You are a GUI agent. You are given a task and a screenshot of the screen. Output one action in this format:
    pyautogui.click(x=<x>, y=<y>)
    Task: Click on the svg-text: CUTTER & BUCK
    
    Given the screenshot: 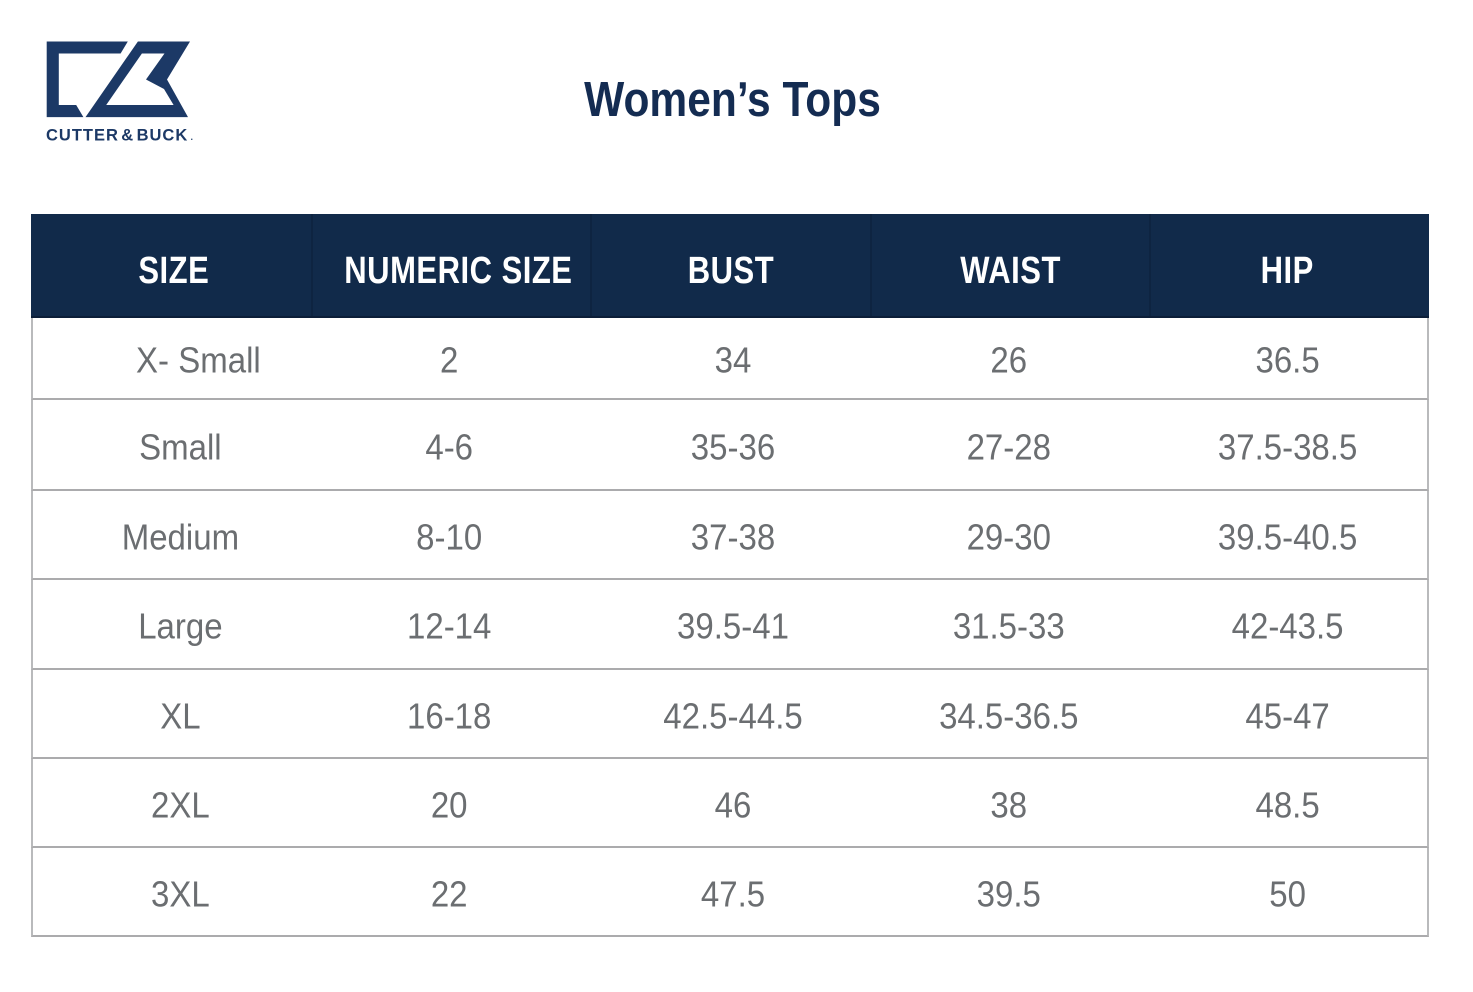 What is the action you would take?
    pyautogui.click(x=117, y=136)
    